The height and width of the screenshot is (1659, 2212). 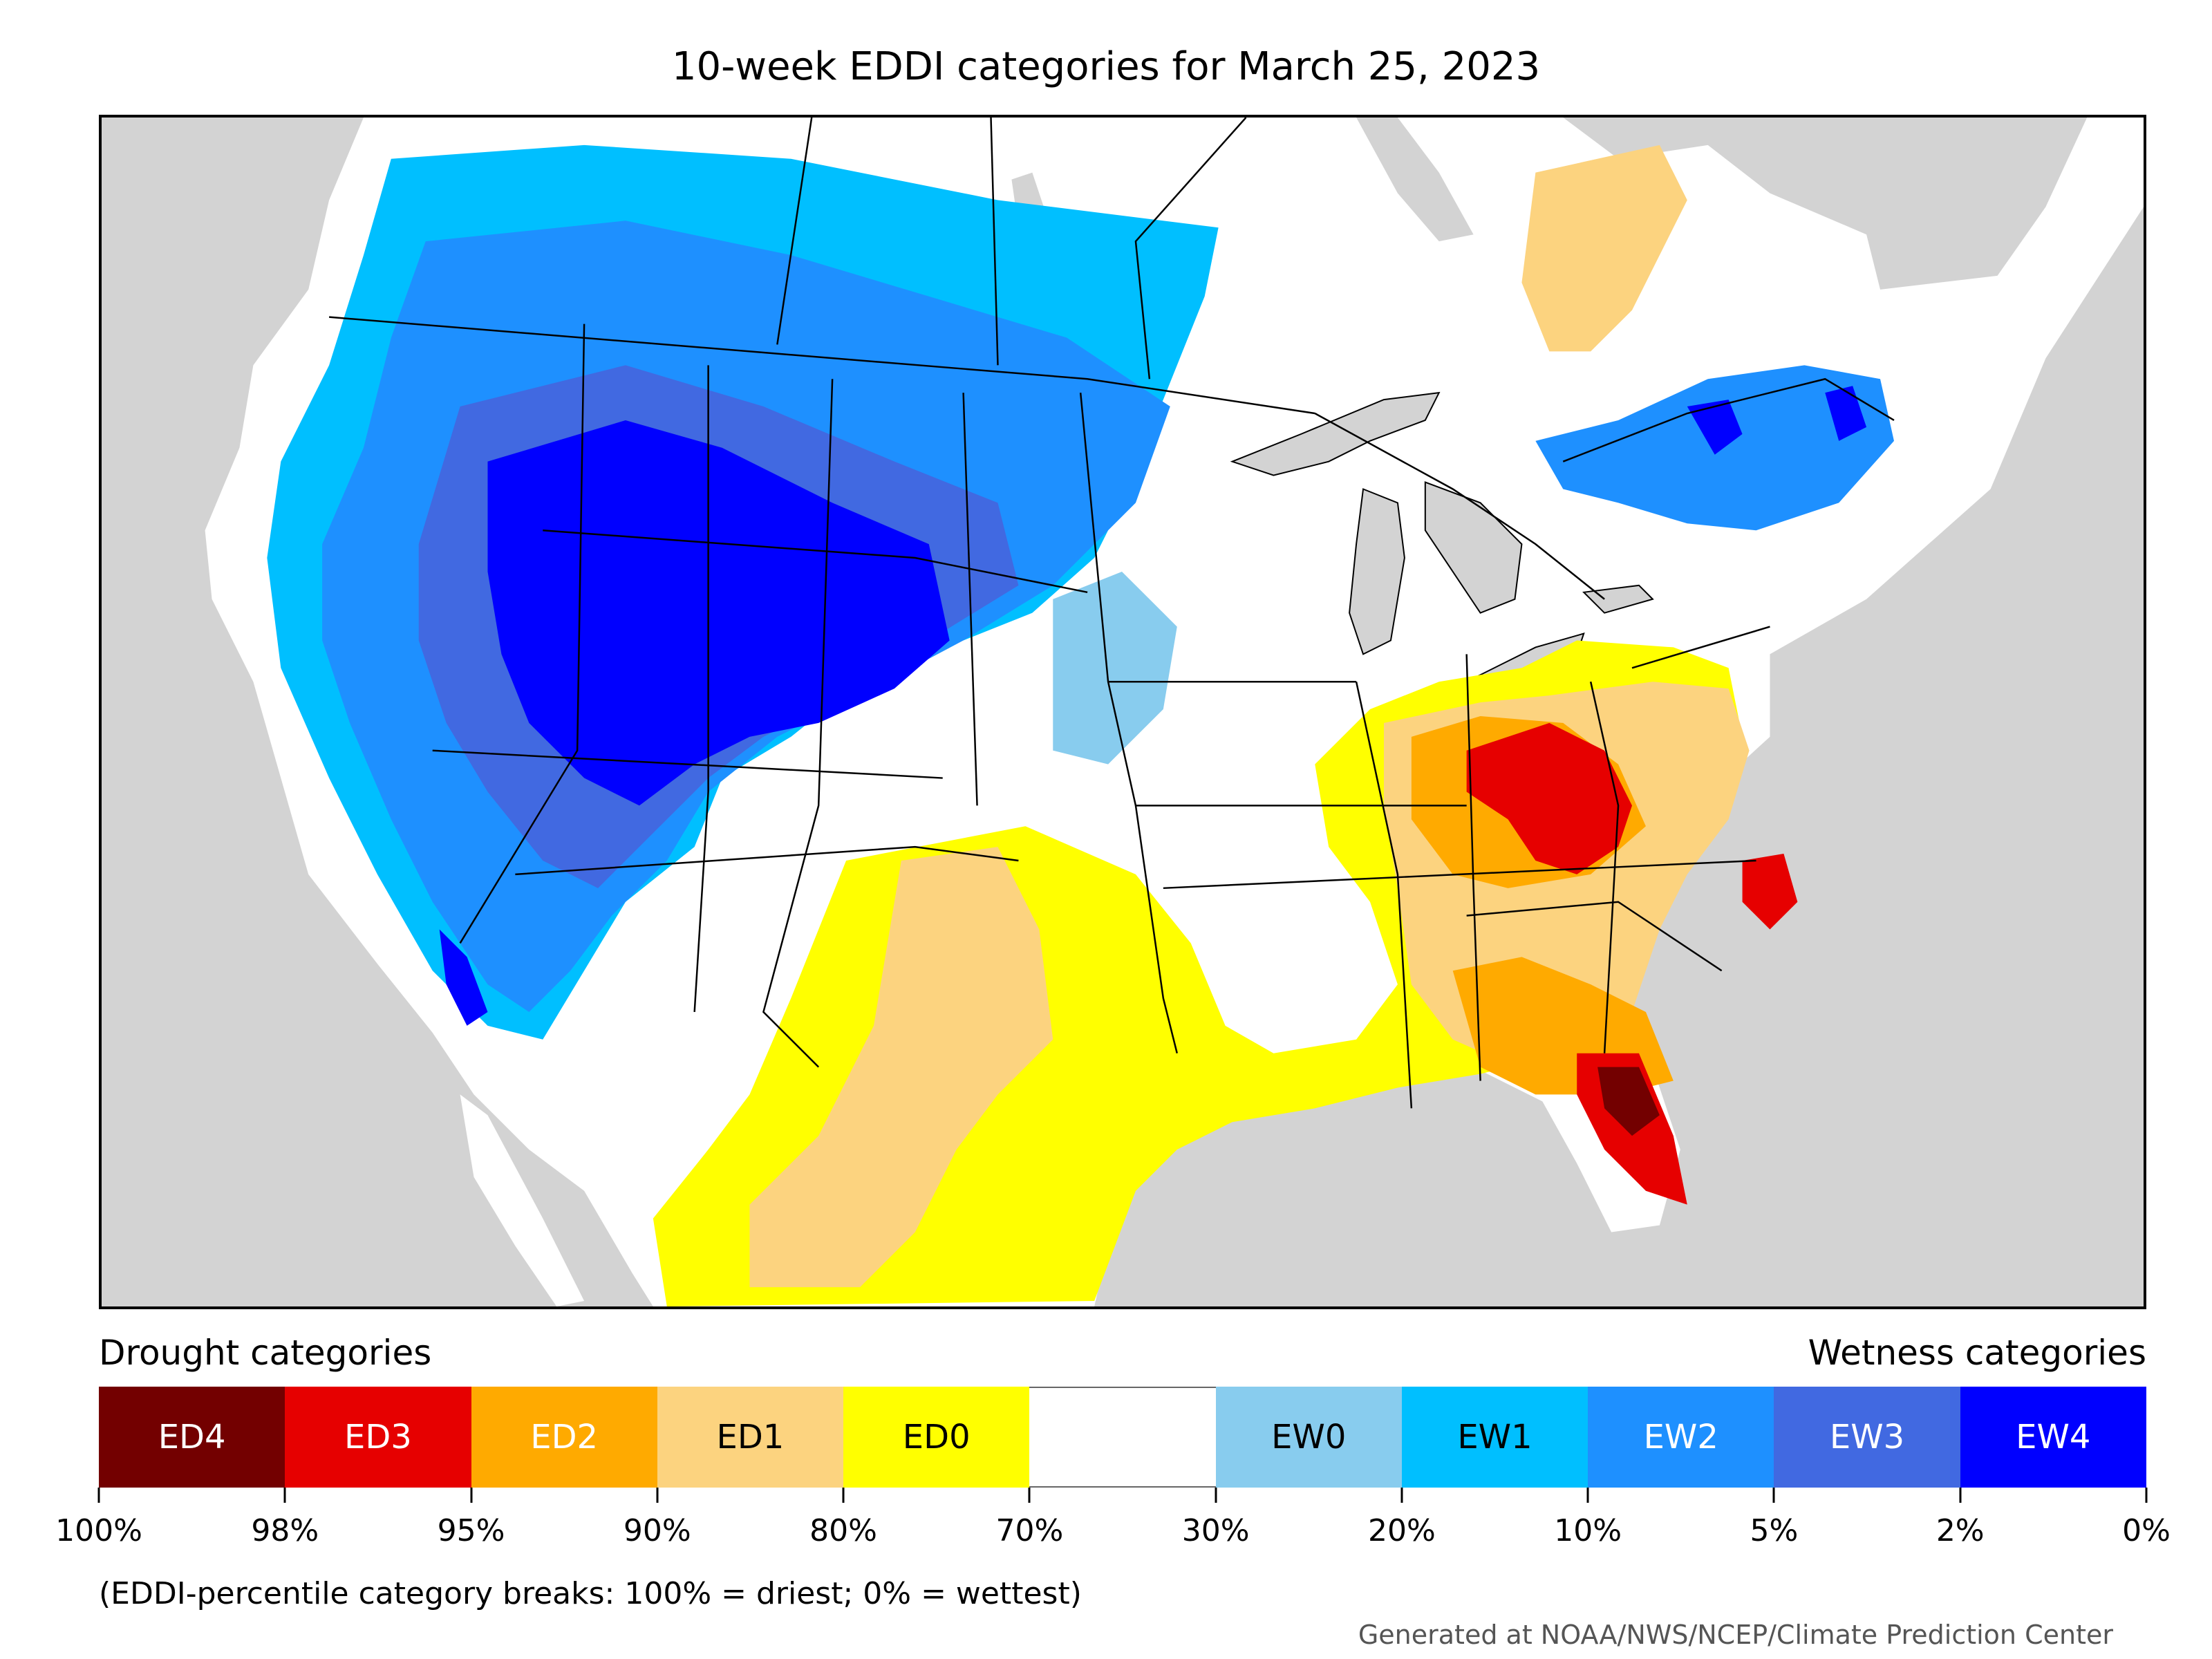 I want to click on legend-cell-ew0: EW0, so click(x=1309, y=1437).